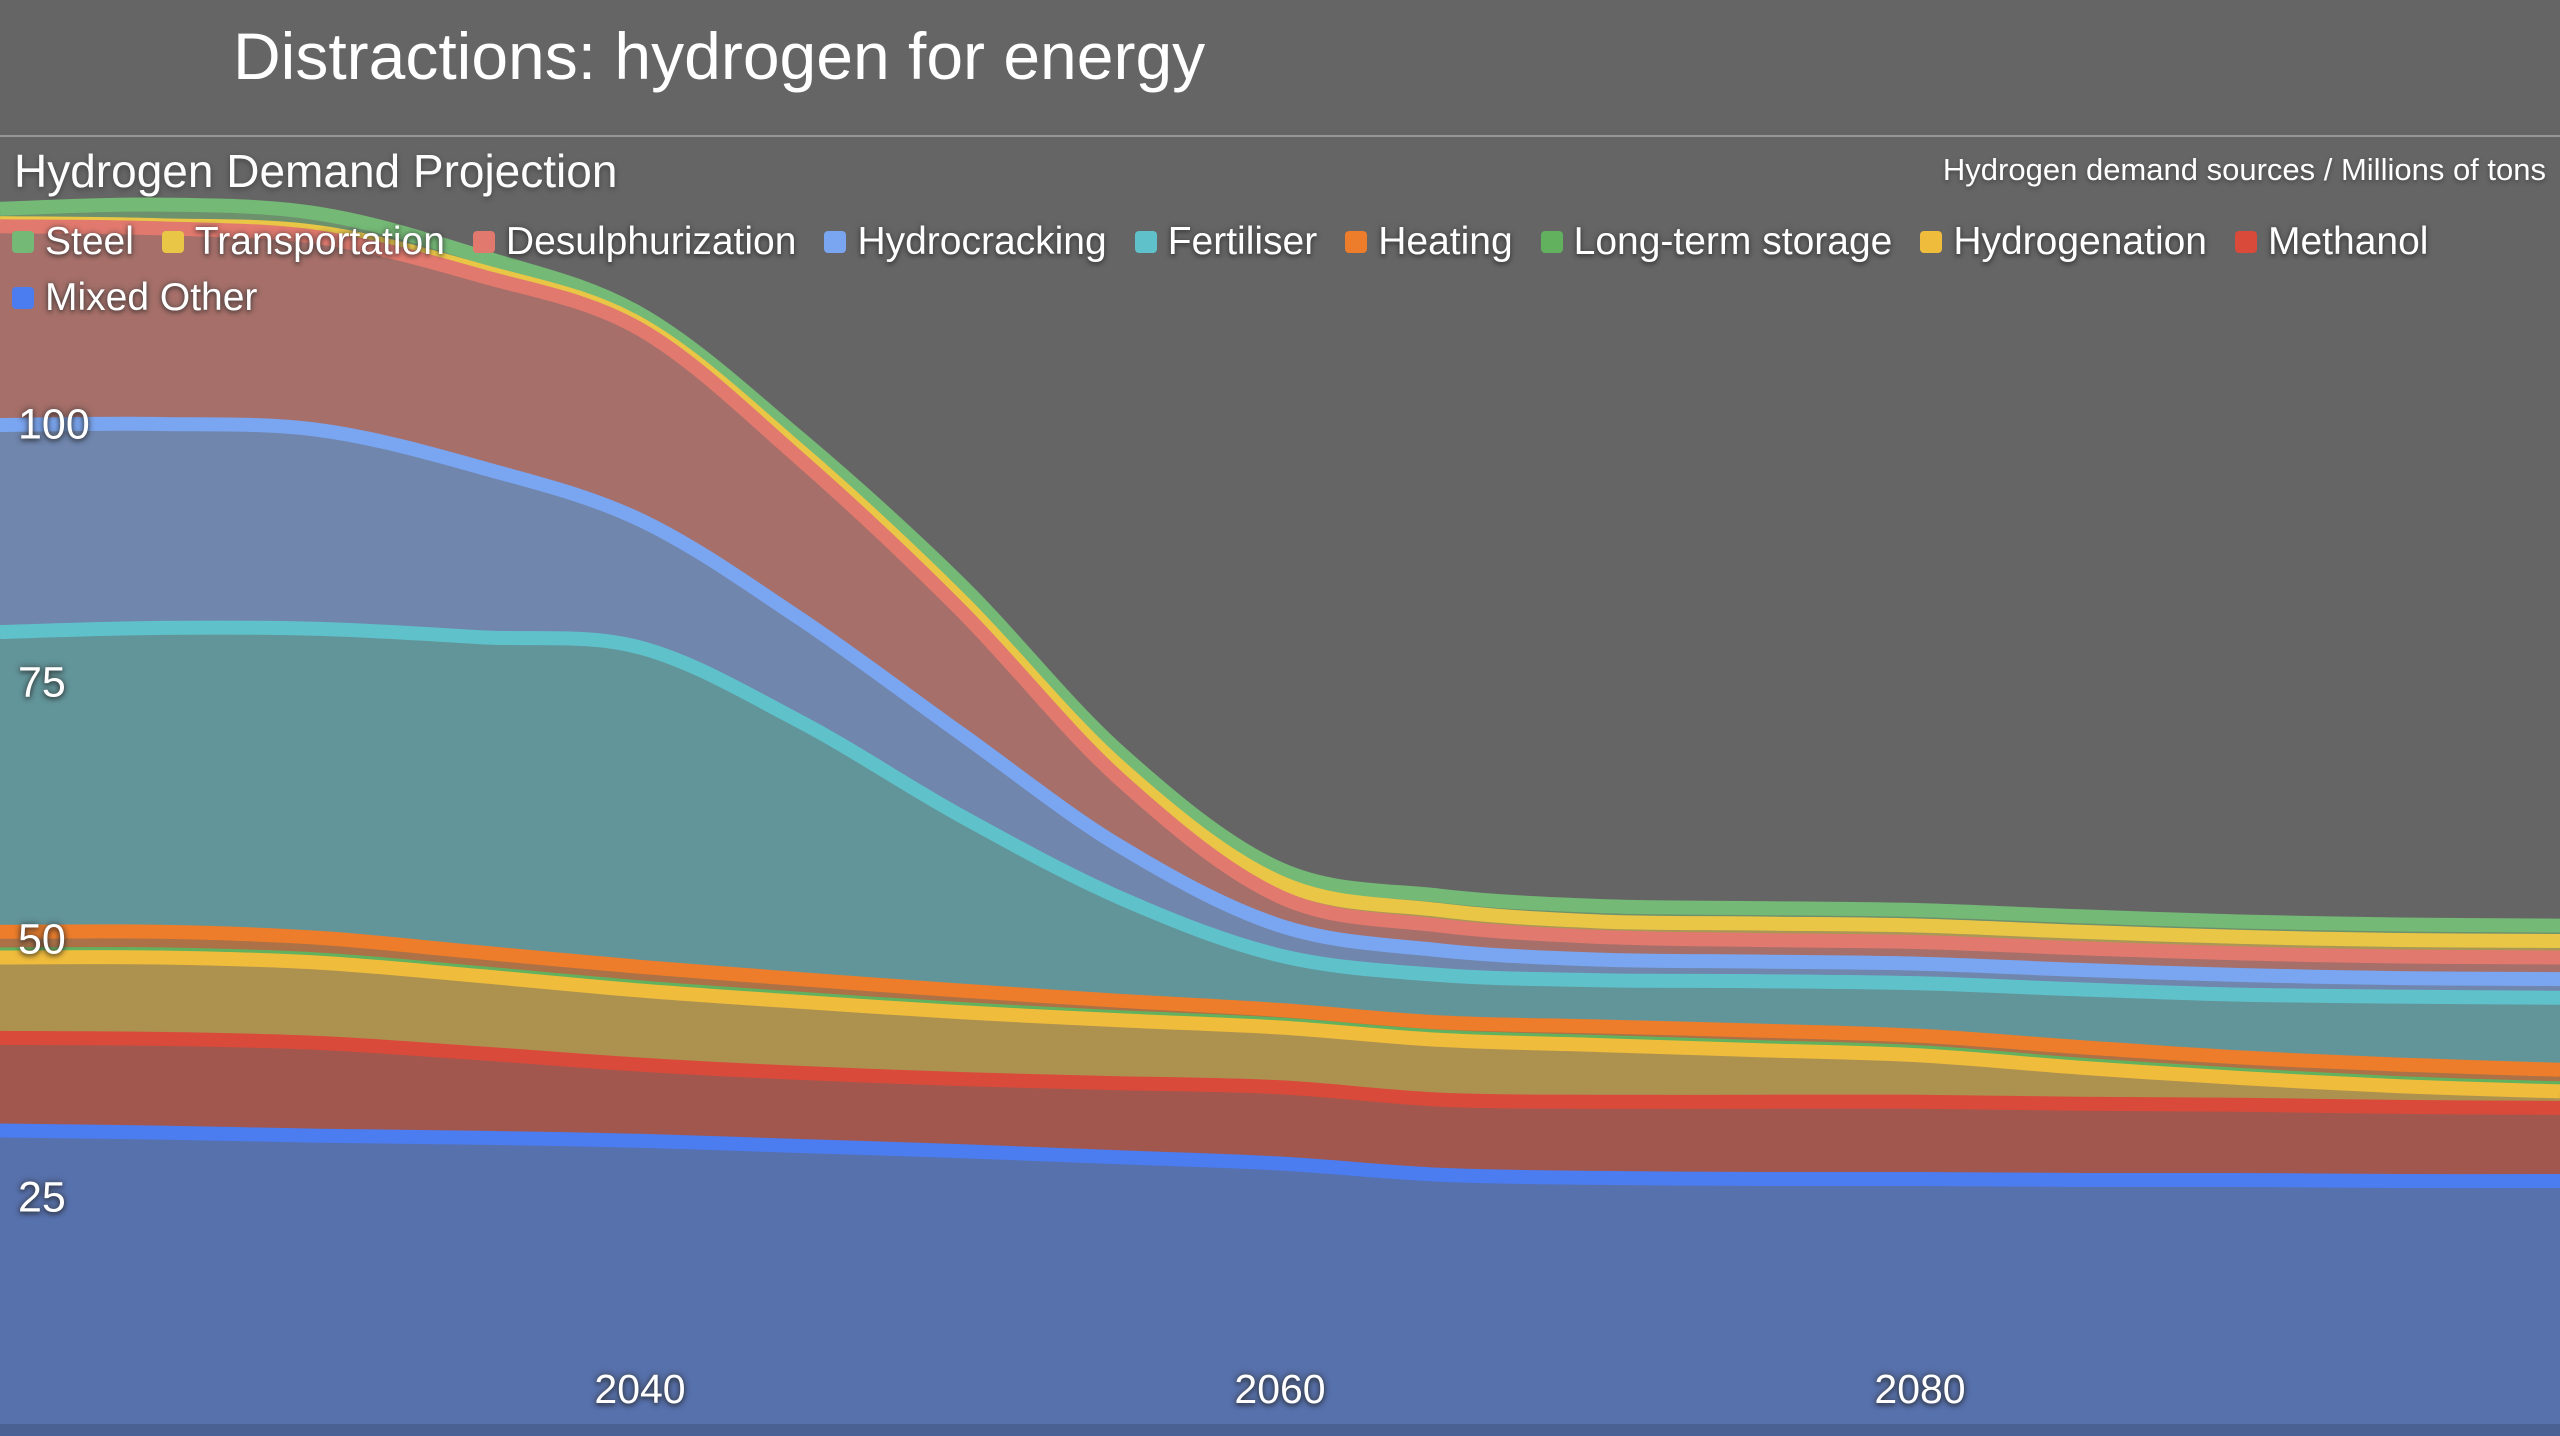 This screenshot has height=1436, width=2560. I want to click on long-term-storage-swatch-icon, so click(1551, 242).